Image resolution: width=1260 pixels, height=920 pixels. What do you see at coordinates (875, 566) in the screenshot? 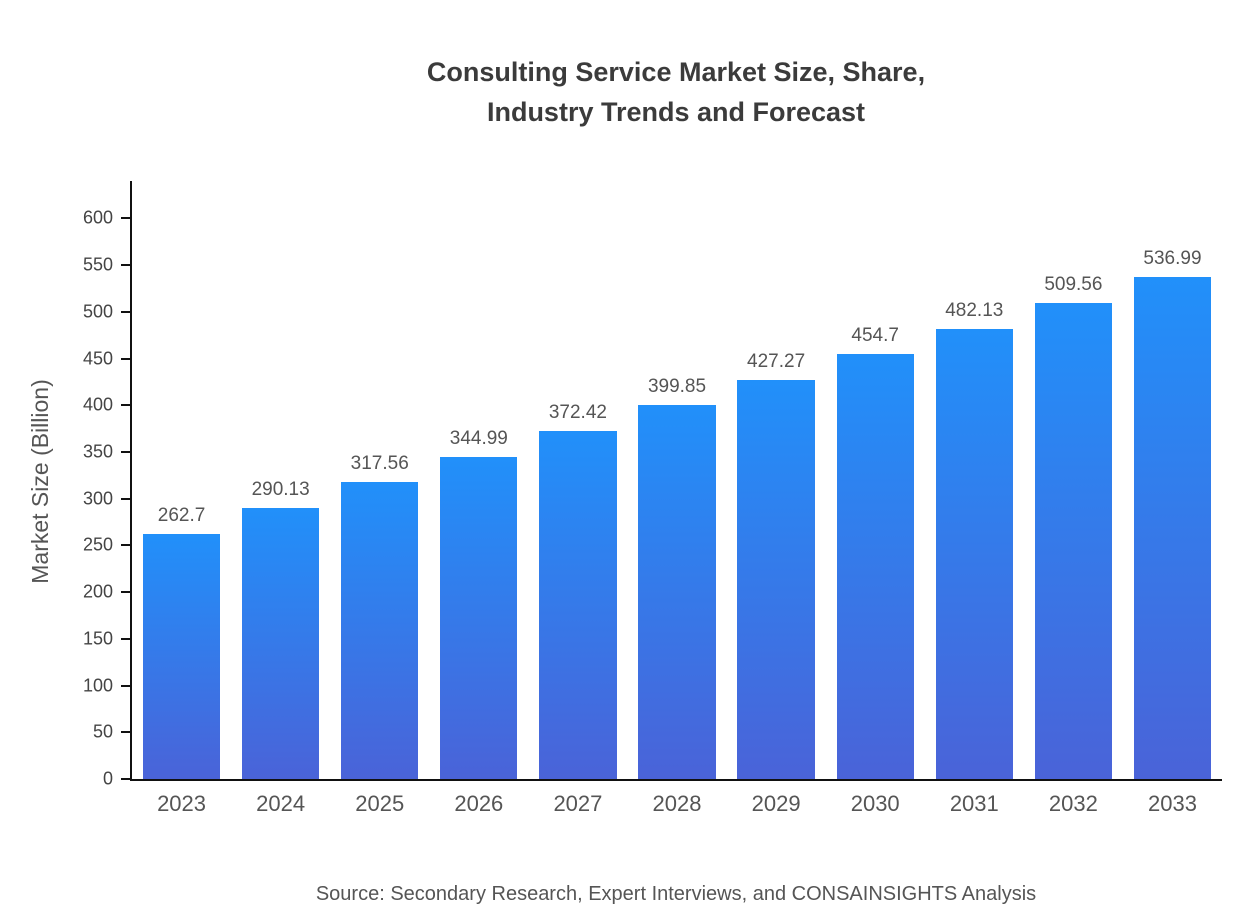
I see `bar-2030` at bounding box center [875, 566].